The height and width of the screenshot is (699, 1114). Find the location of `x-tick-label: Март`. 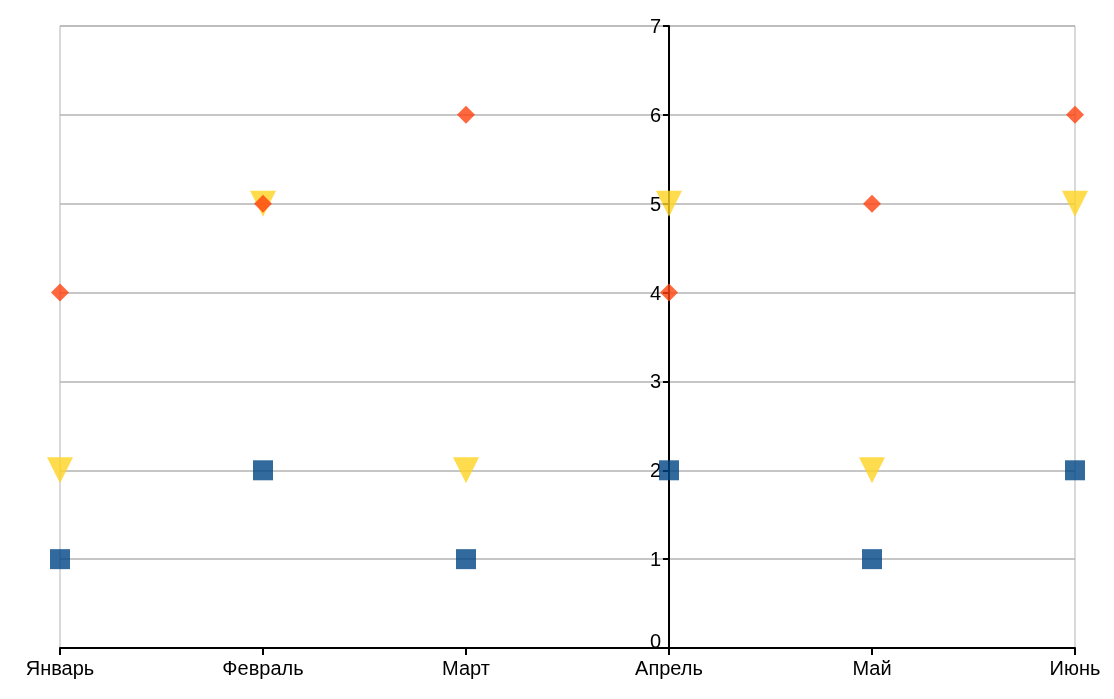

x-tick-label: Март is located at coordinates (466, 668).